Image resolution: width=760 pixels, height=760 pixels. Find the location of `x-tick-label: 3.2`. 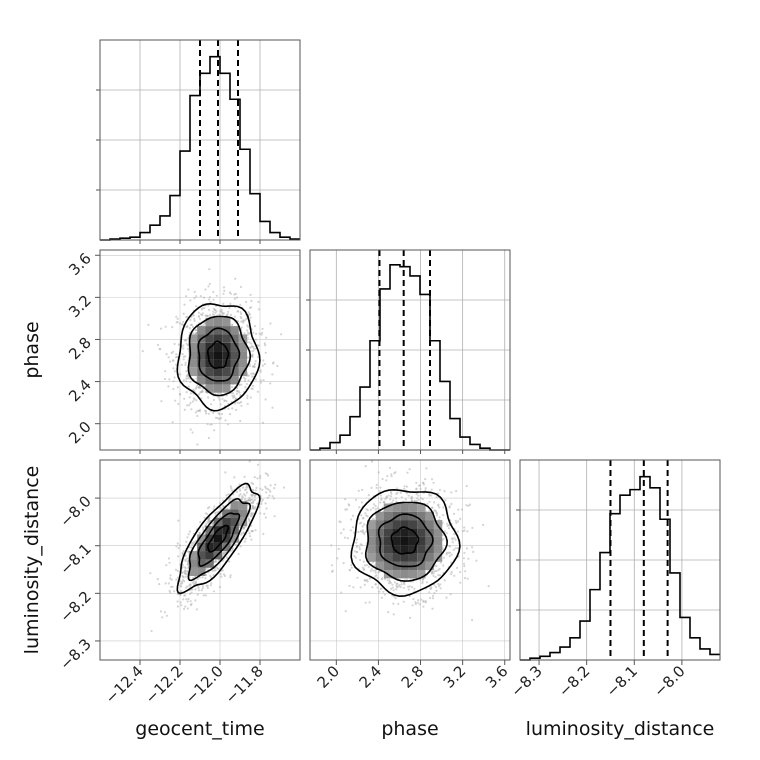

x-tick-label: 3.2 is located at coordinates (455, 677).